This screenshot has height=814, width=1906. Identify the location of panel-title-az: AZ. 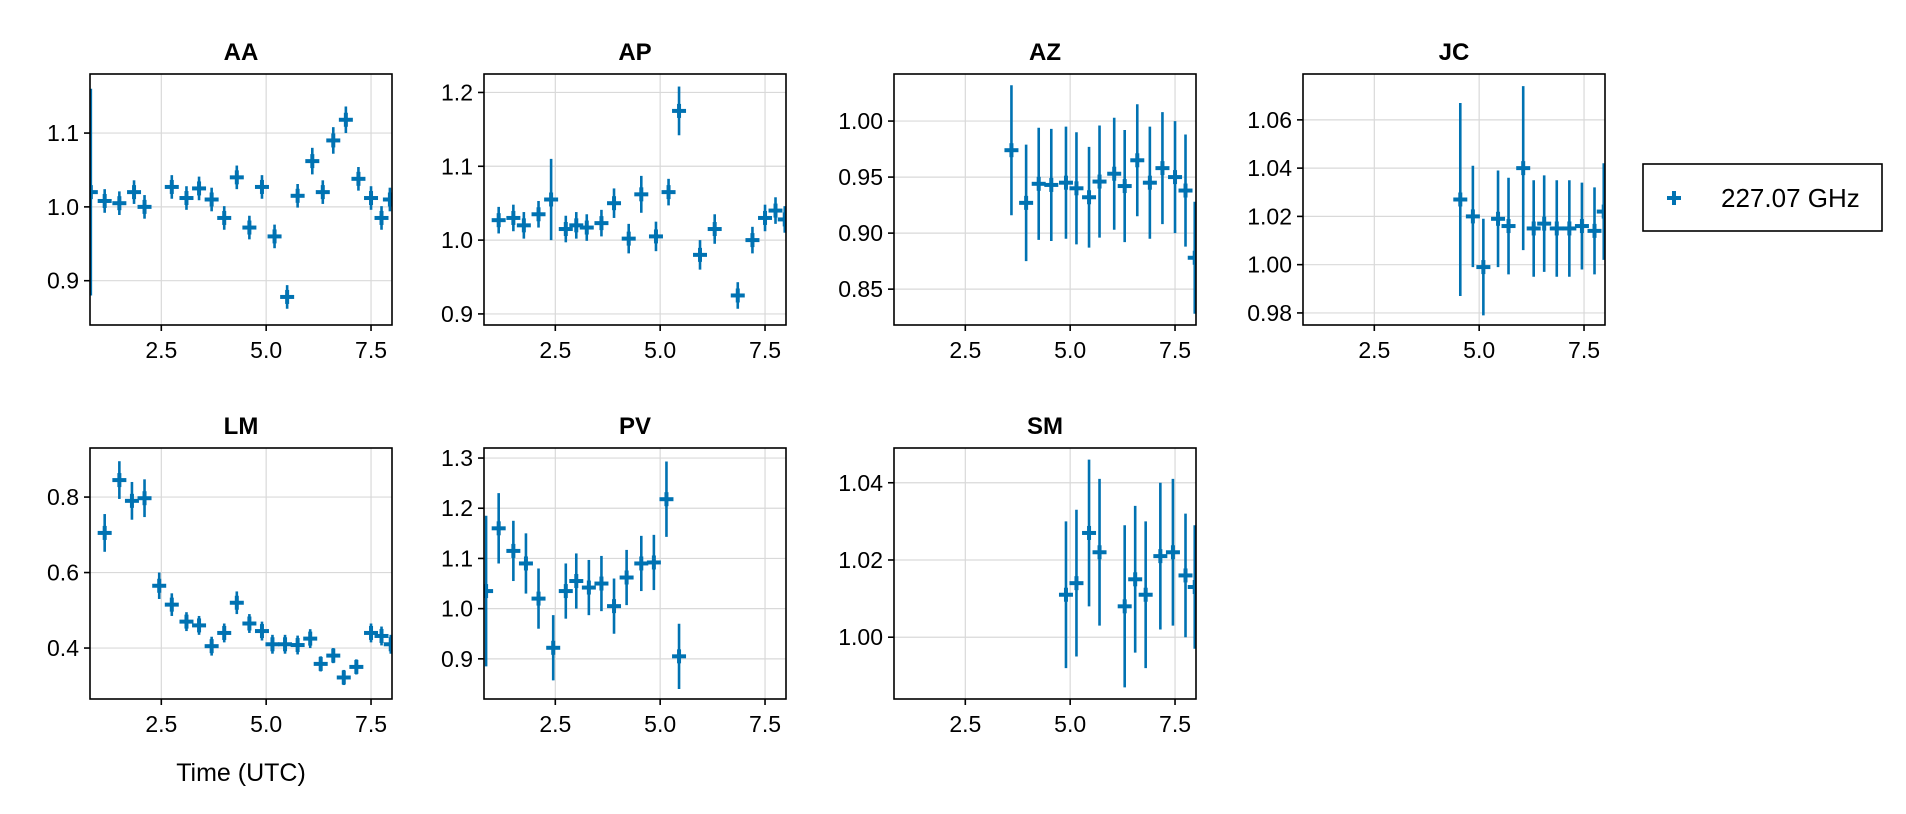
(1045, 52).